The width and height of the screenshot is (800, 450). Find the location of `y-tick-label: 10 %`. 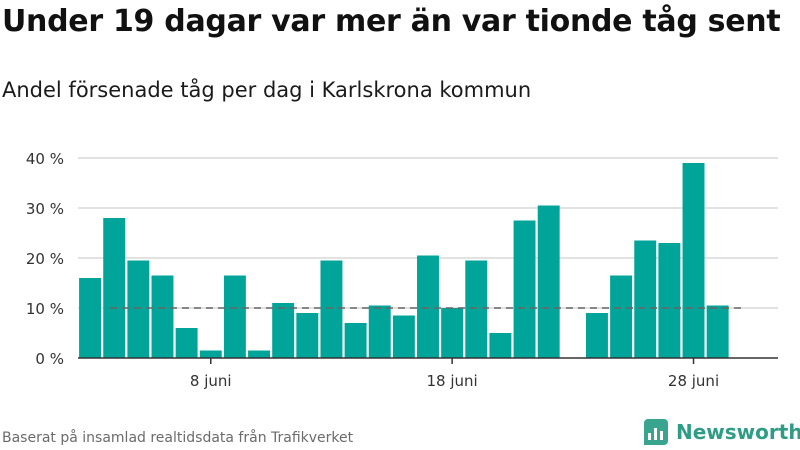

y-tick-label: 10 % is located at coordinates (45, 309).